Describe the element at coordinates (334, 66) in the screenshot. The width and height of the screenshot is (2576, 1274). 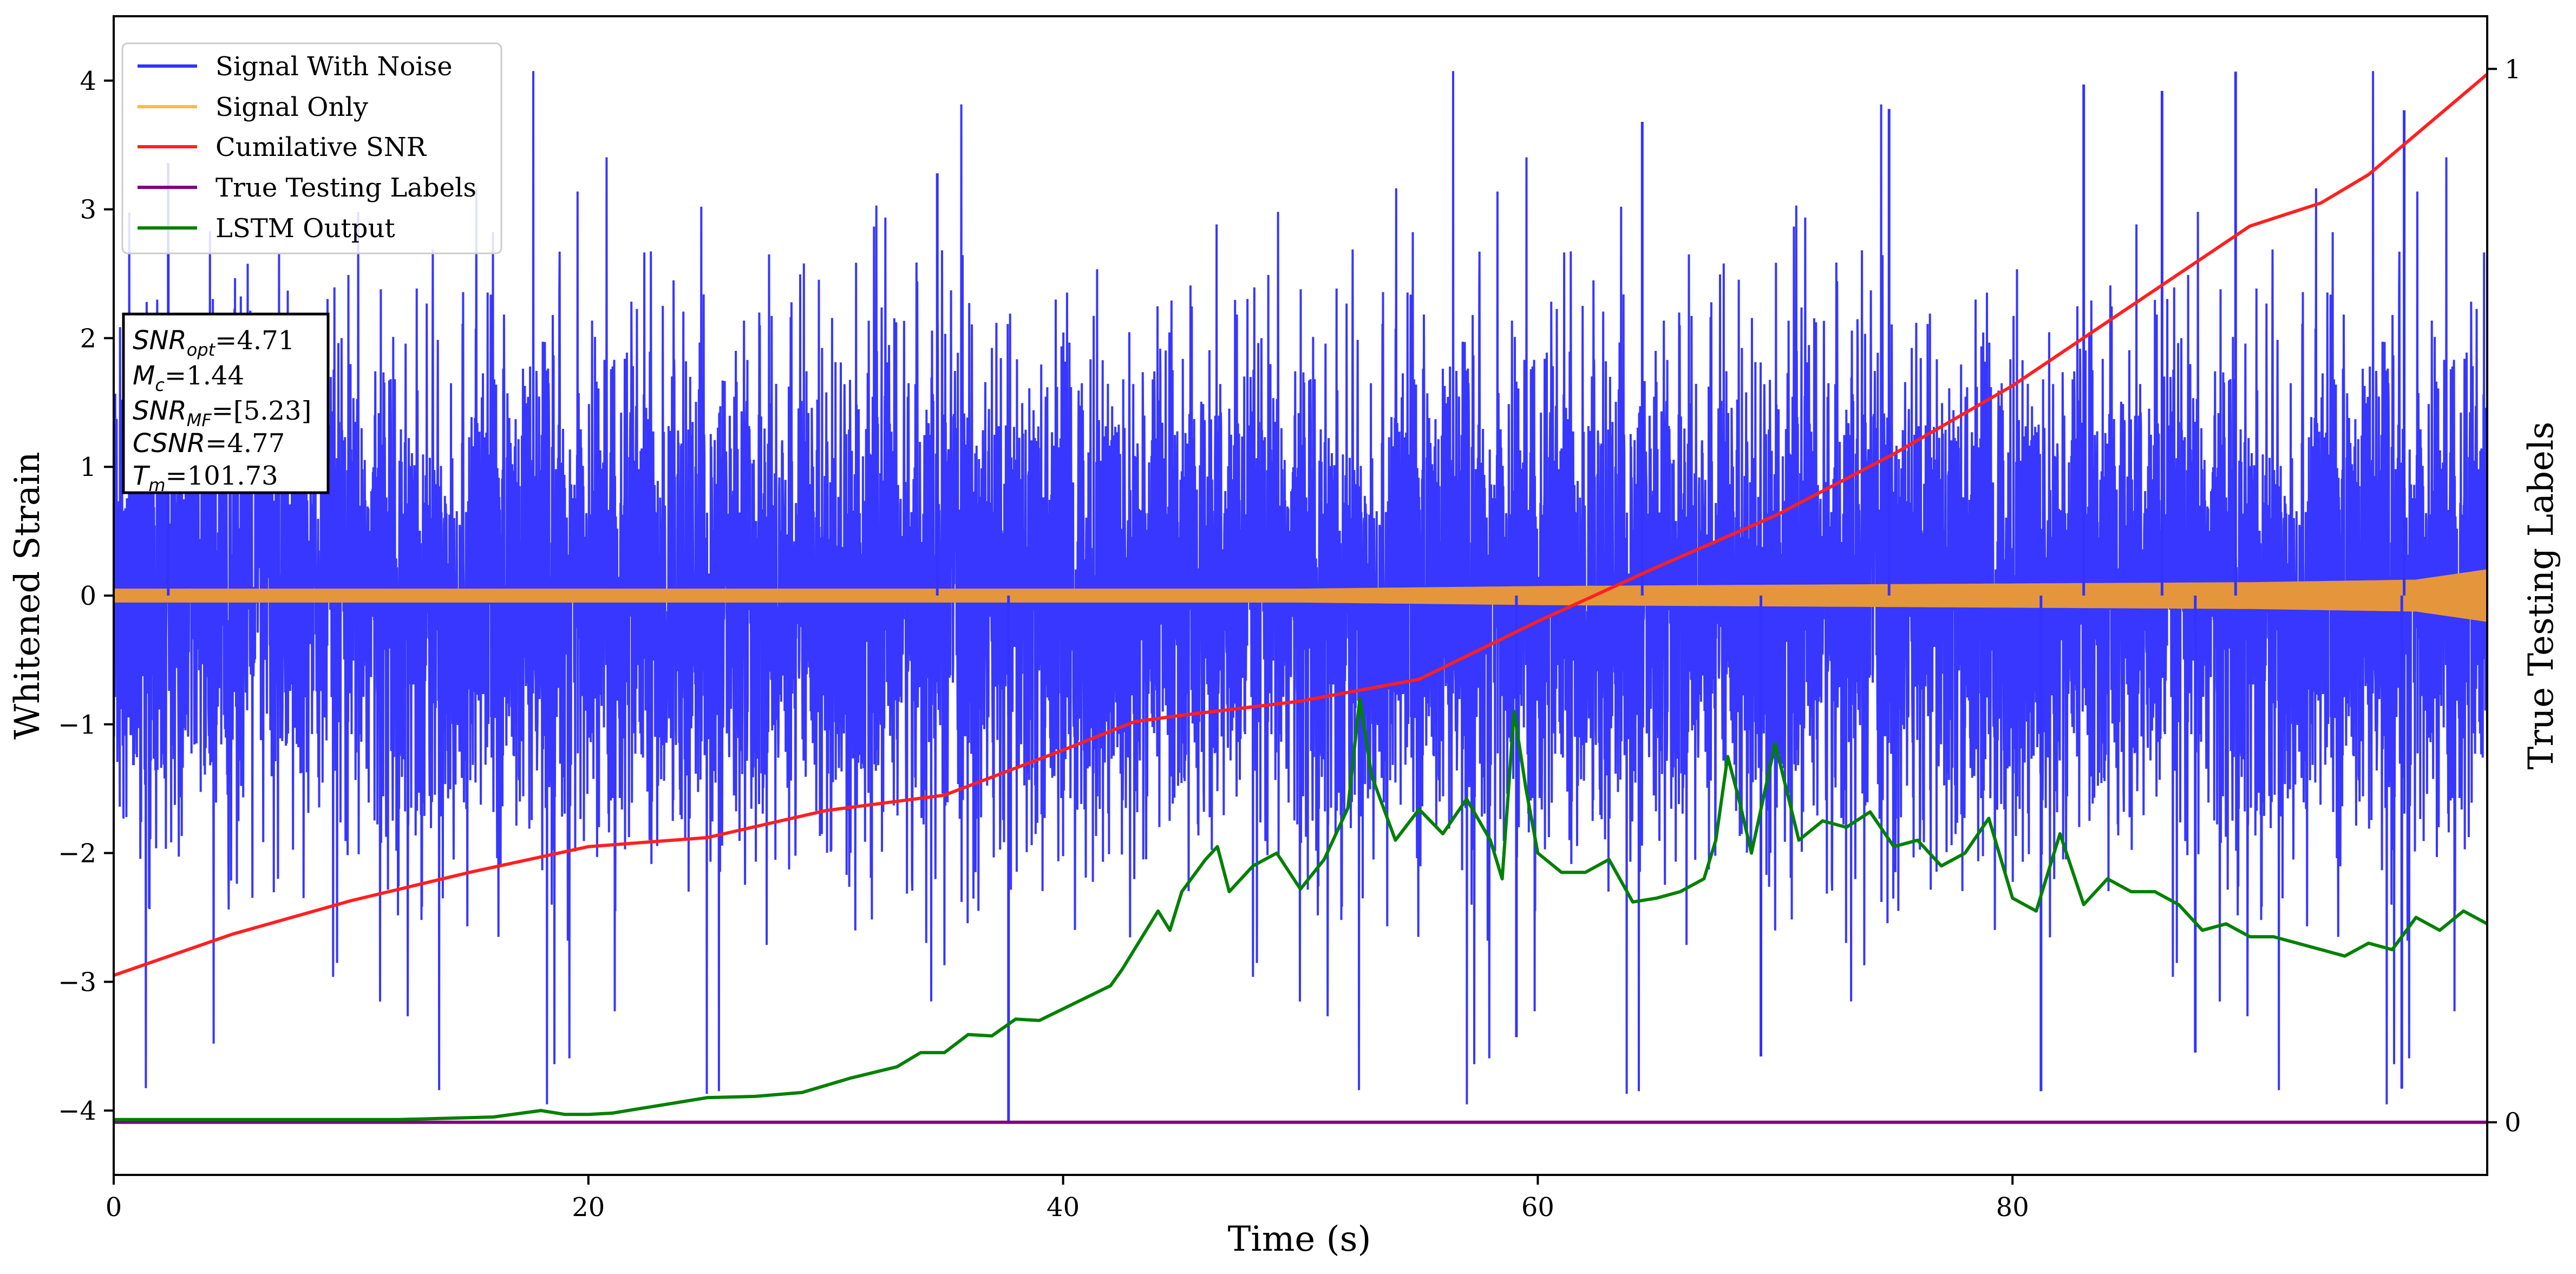
I see `legend-label-signal-with-noise: Signal With Noise` at that location.